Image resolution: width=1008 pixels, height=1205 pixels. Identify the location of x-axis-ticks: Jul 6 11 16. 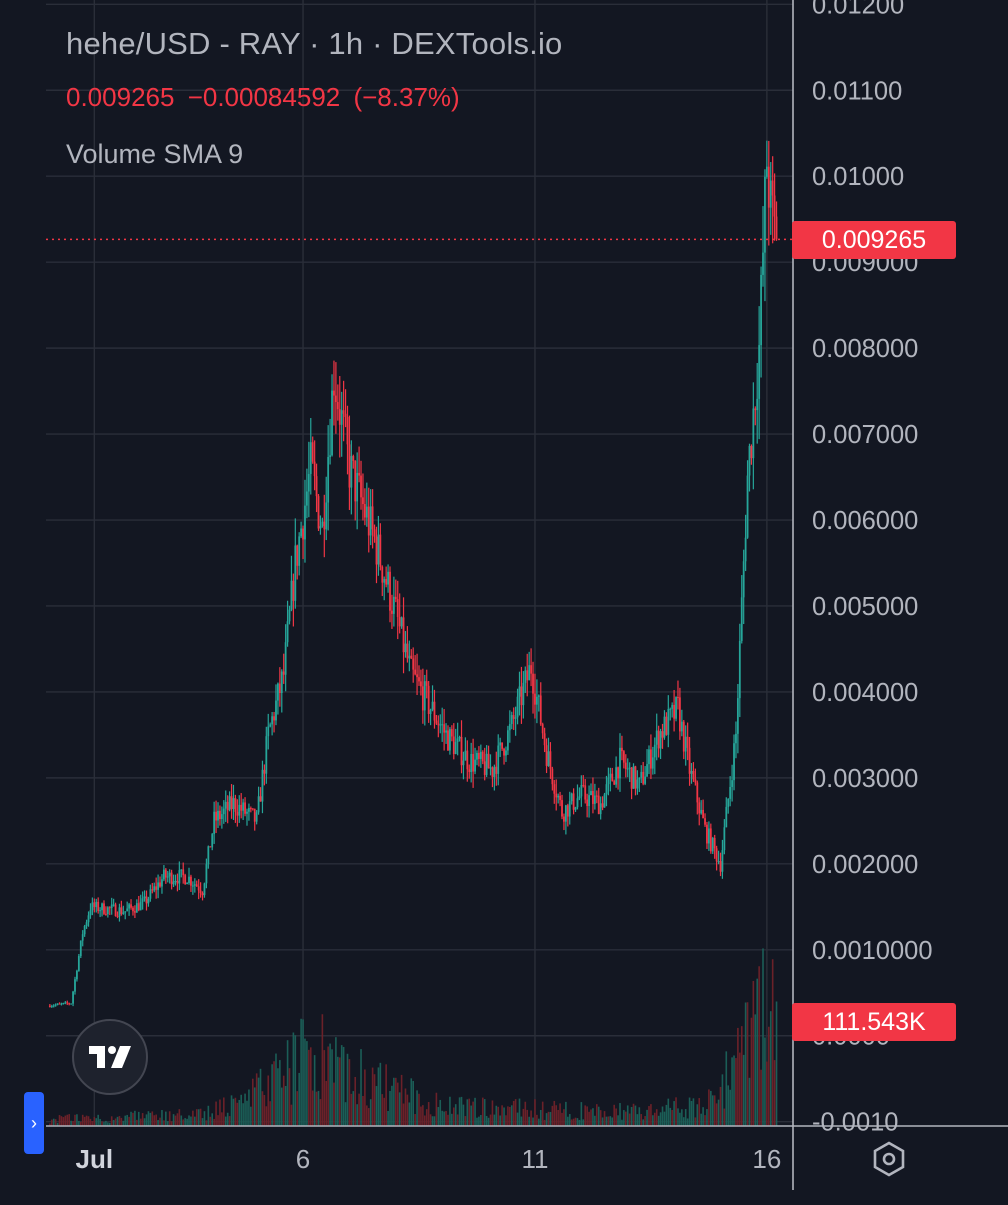
(429, 1159).